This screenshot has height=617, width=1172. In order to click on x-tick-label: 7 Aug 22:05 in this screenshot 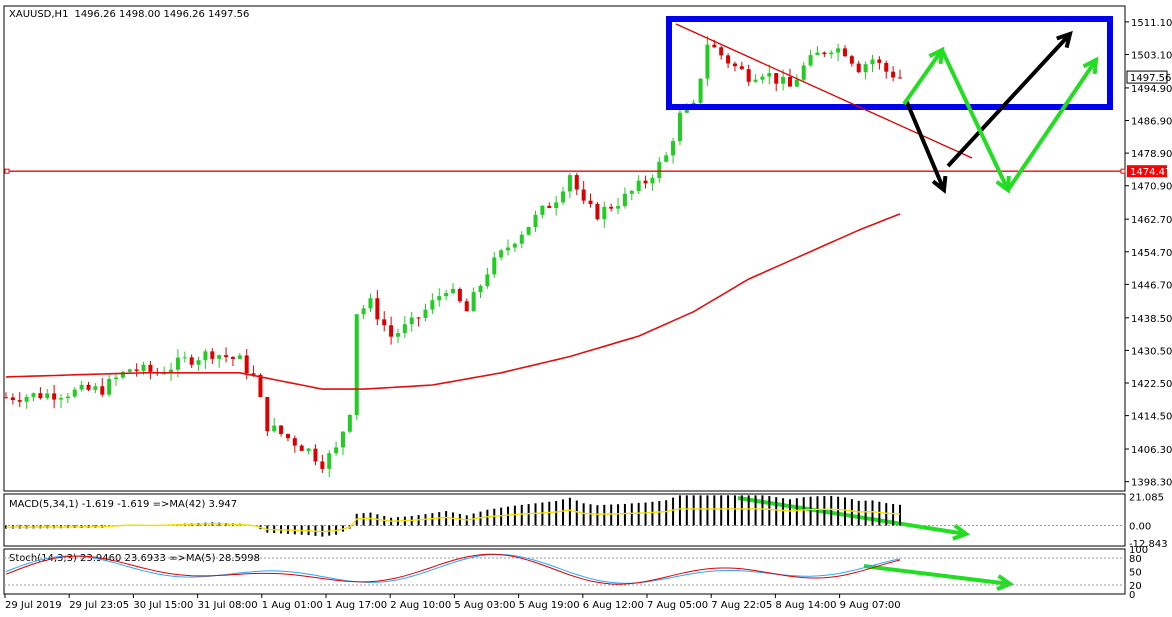, I will do `click(741, 605)`.